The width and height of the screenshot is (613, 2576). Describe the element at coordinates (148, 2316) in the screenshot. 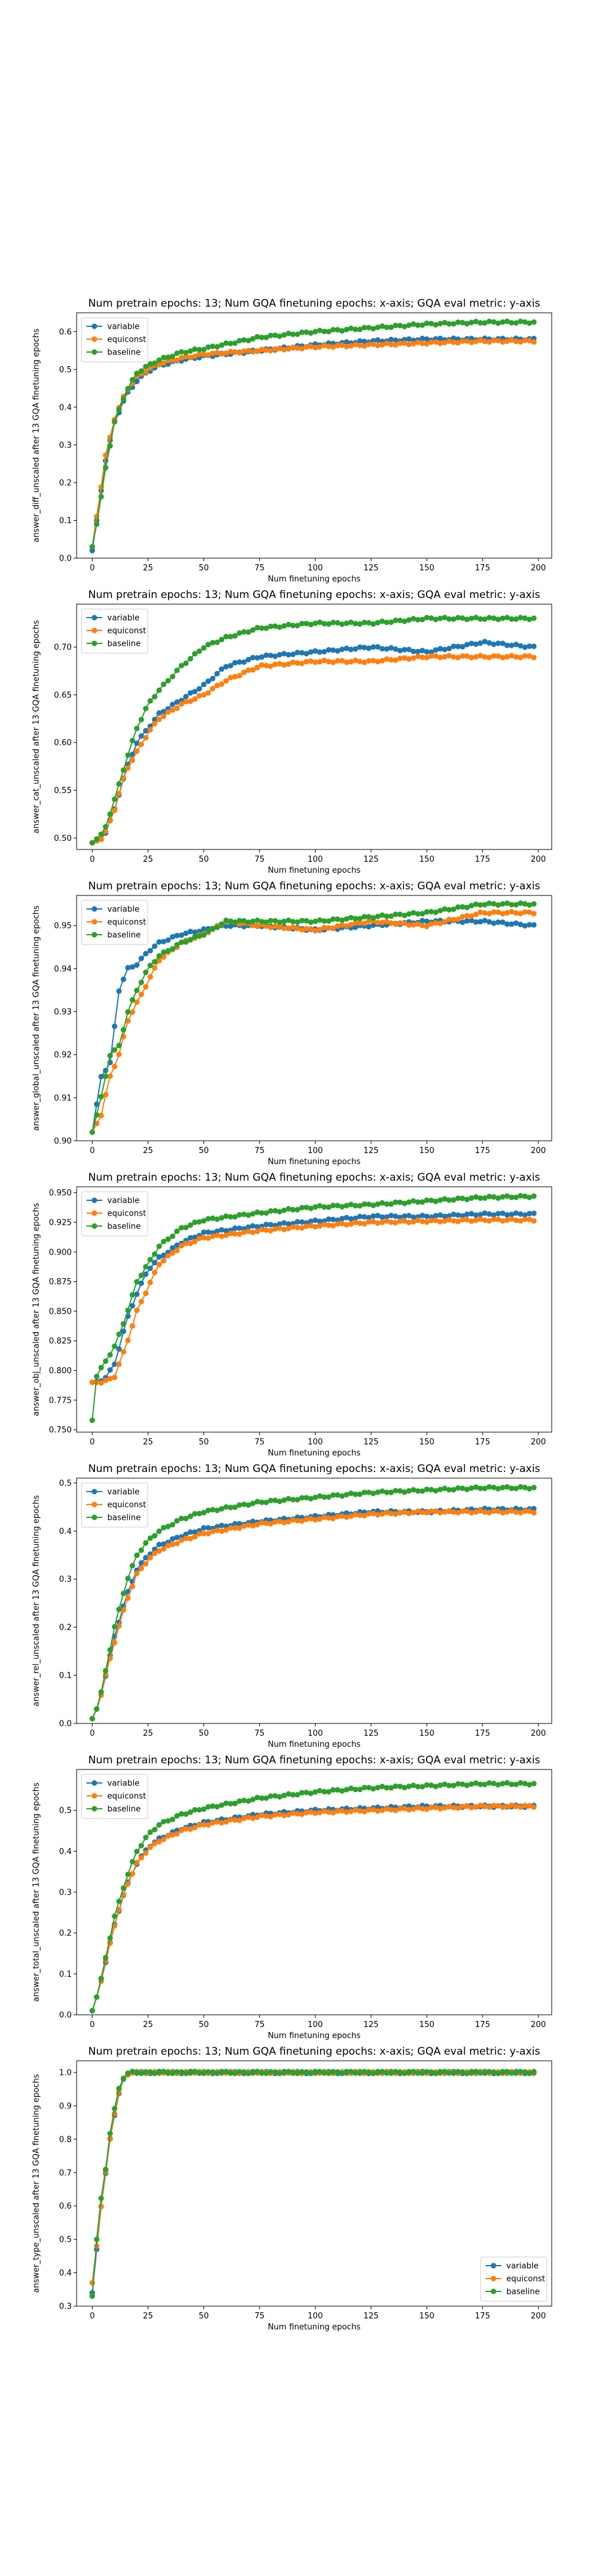

I see `x-tick-label: 25` at that location.